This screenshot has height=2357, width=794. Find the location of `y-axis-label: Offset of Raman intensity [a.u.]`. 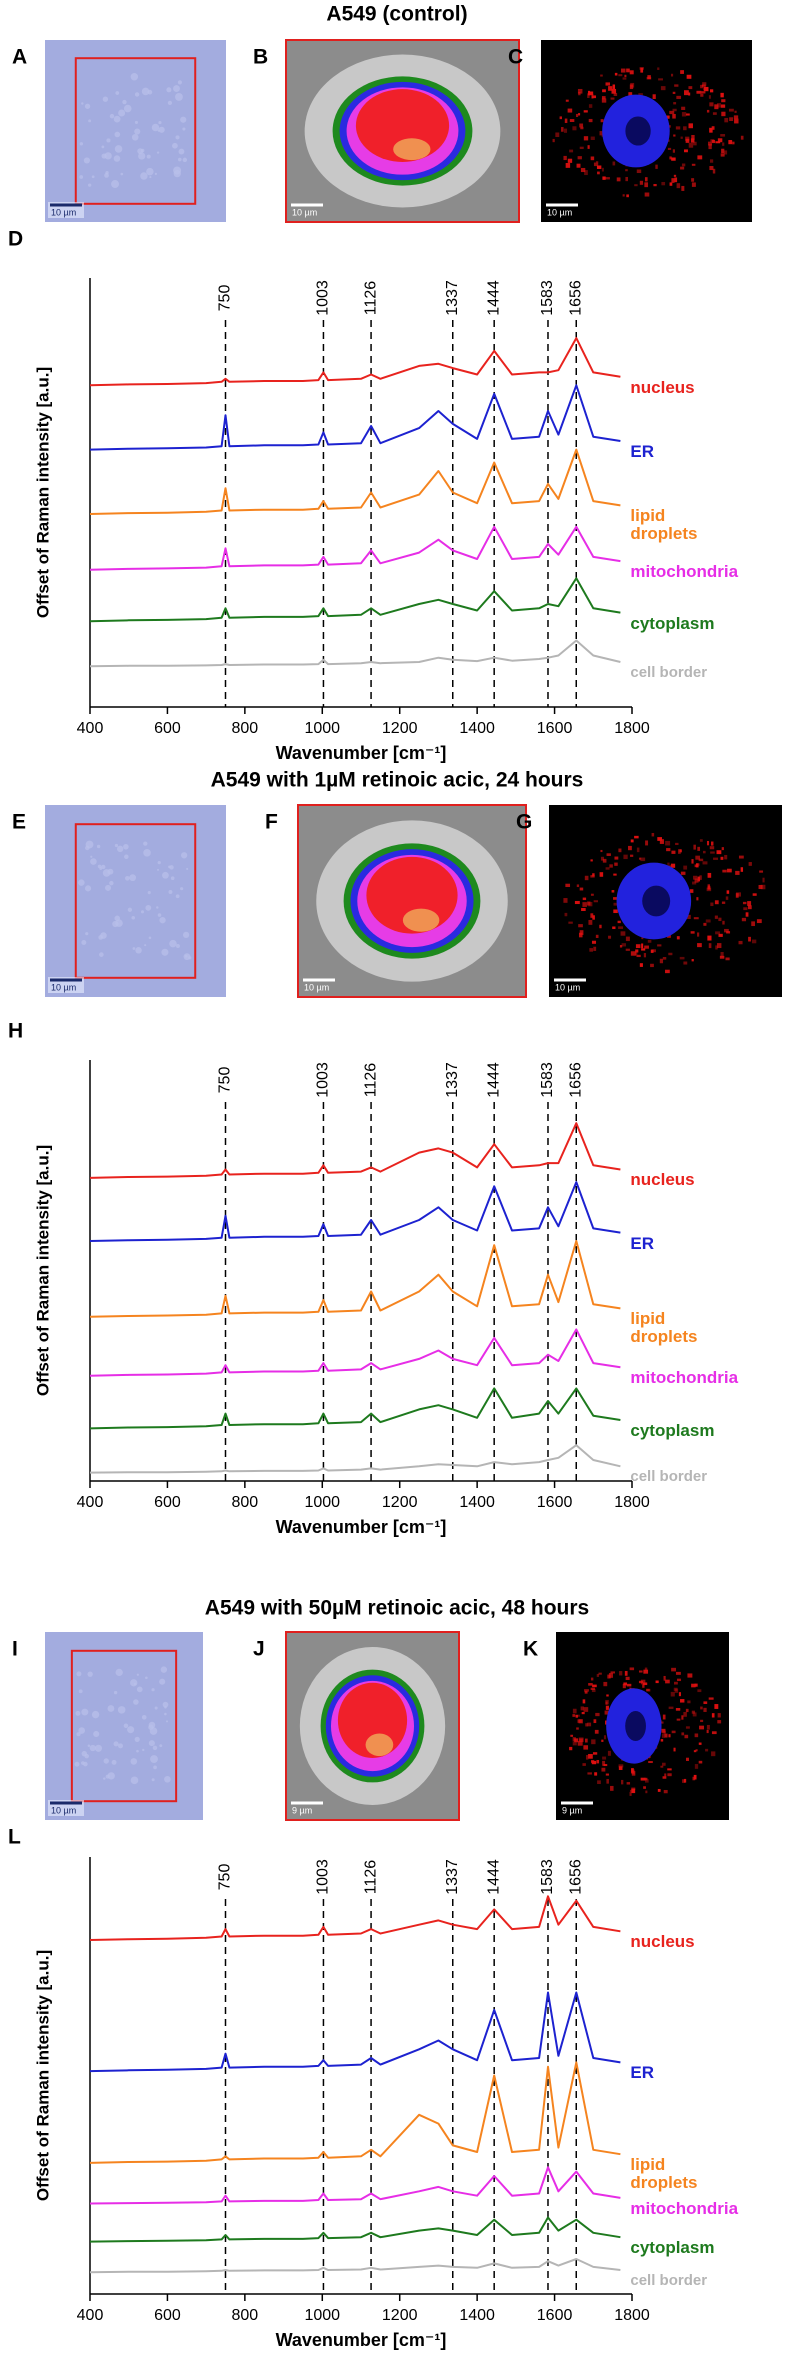

y-axis-label: Offset of Raman intensity [a.u.] is located at coordinates (42, 492).